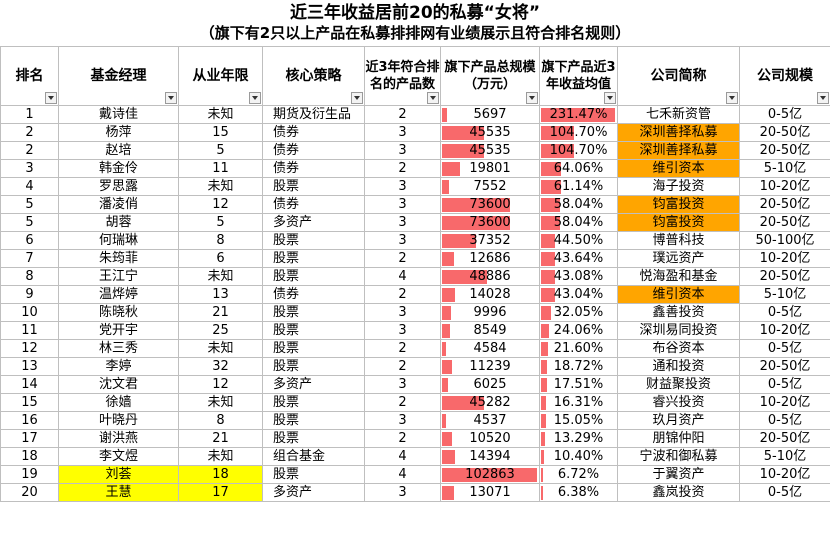 The height and width of the screenshot is (534, 830). I want to click on cell-manager: 谢洪燕, so click(118, 438).